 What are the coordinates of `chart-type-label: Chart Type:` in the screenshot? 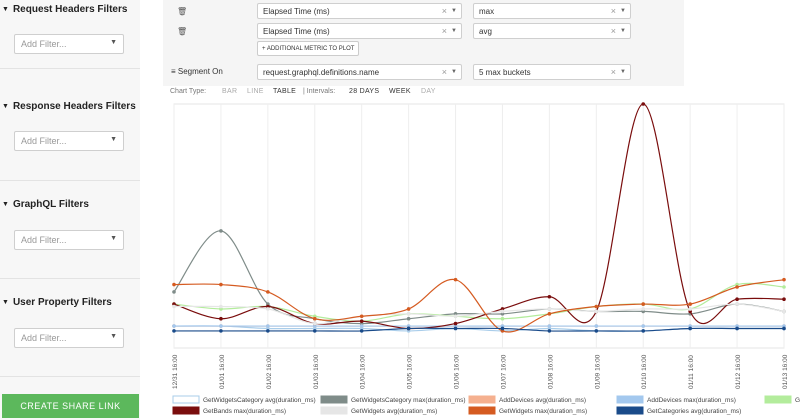 It's located at (188, 91).